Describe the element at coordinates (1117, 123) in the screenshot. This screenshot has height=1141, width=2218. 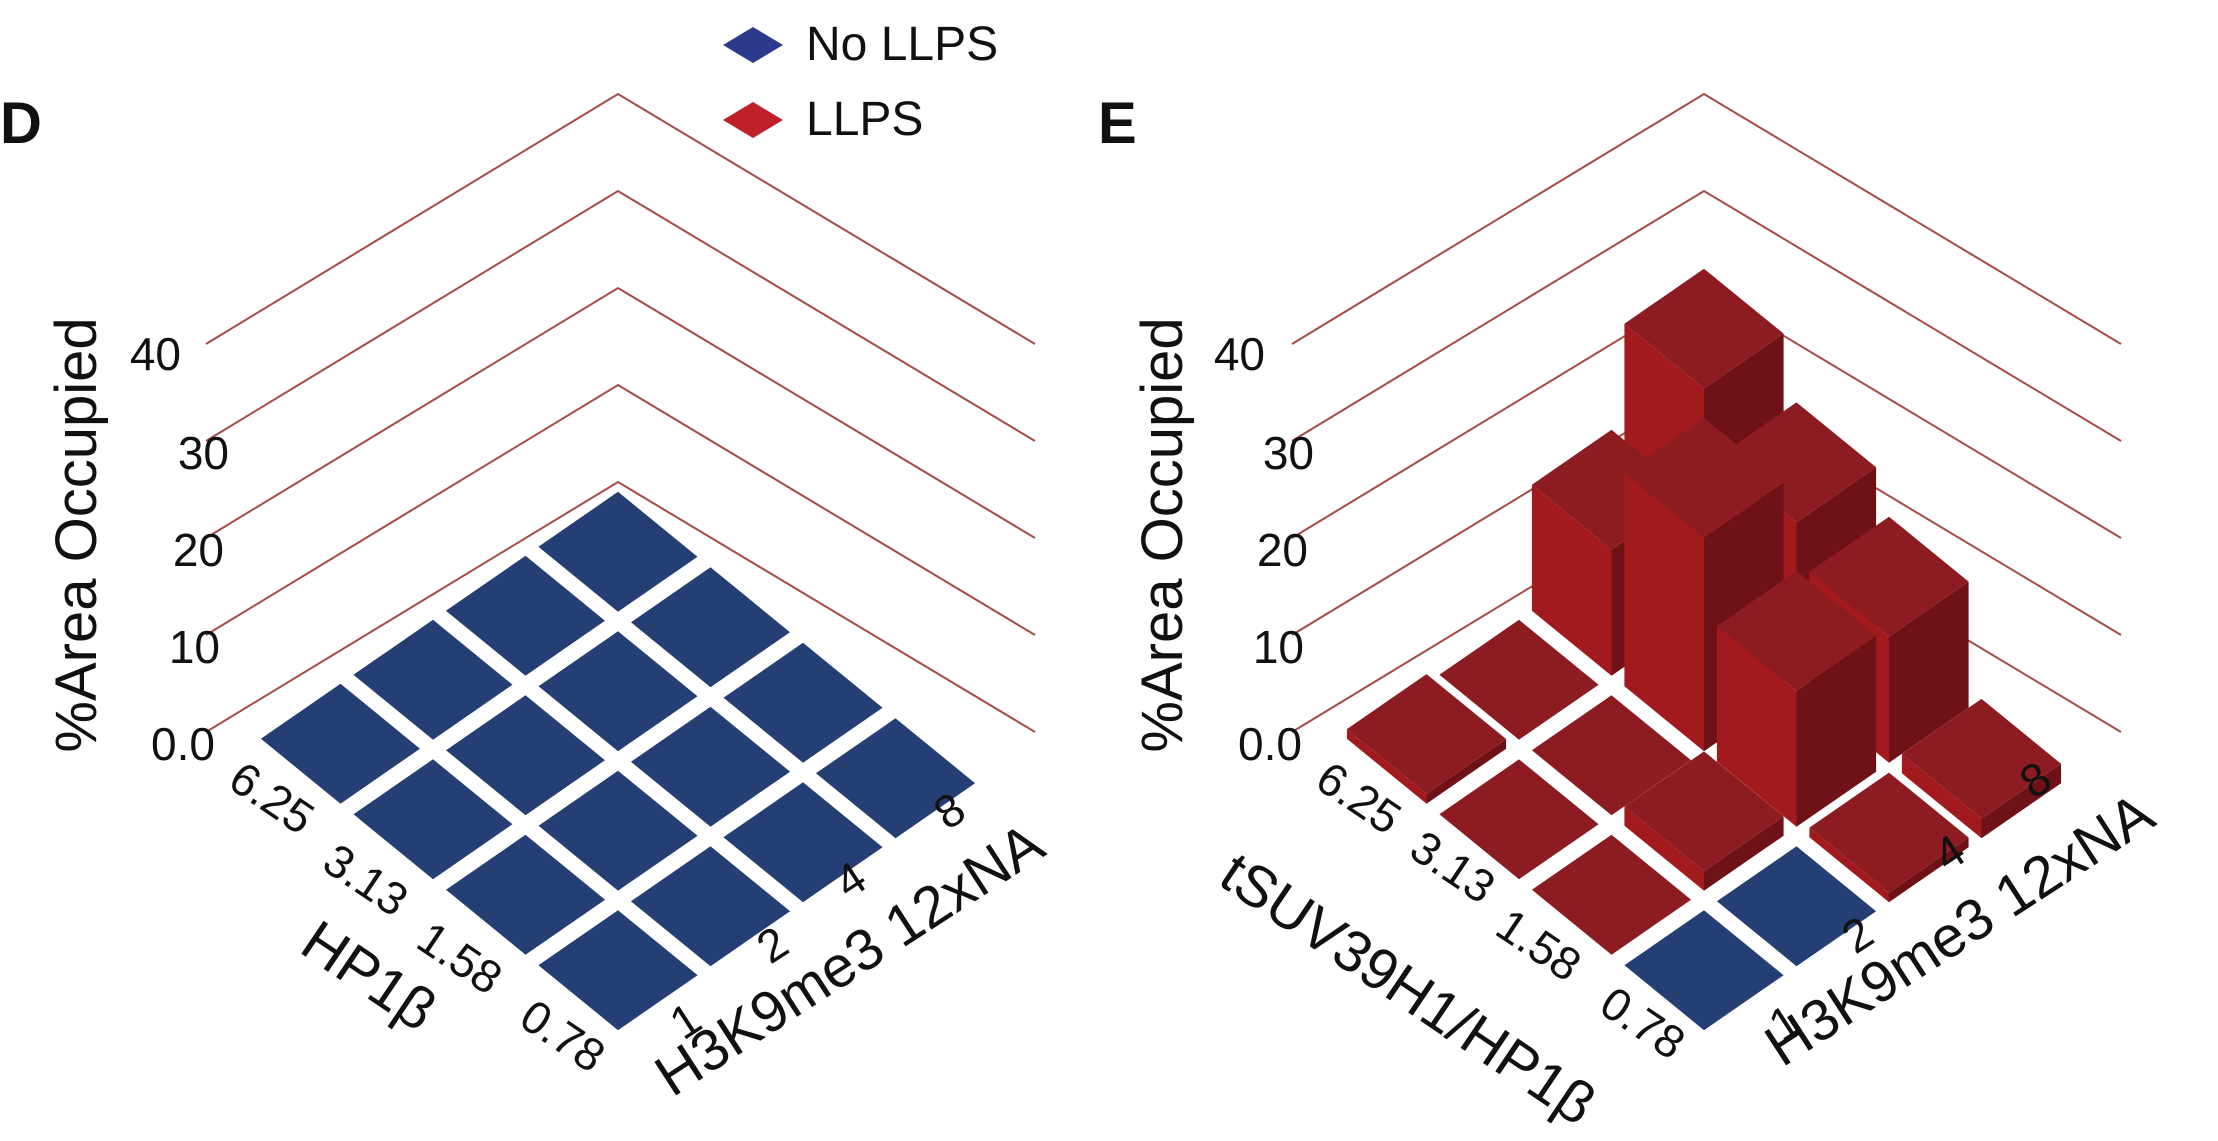
I see `panel-e-letter: E` at that location.